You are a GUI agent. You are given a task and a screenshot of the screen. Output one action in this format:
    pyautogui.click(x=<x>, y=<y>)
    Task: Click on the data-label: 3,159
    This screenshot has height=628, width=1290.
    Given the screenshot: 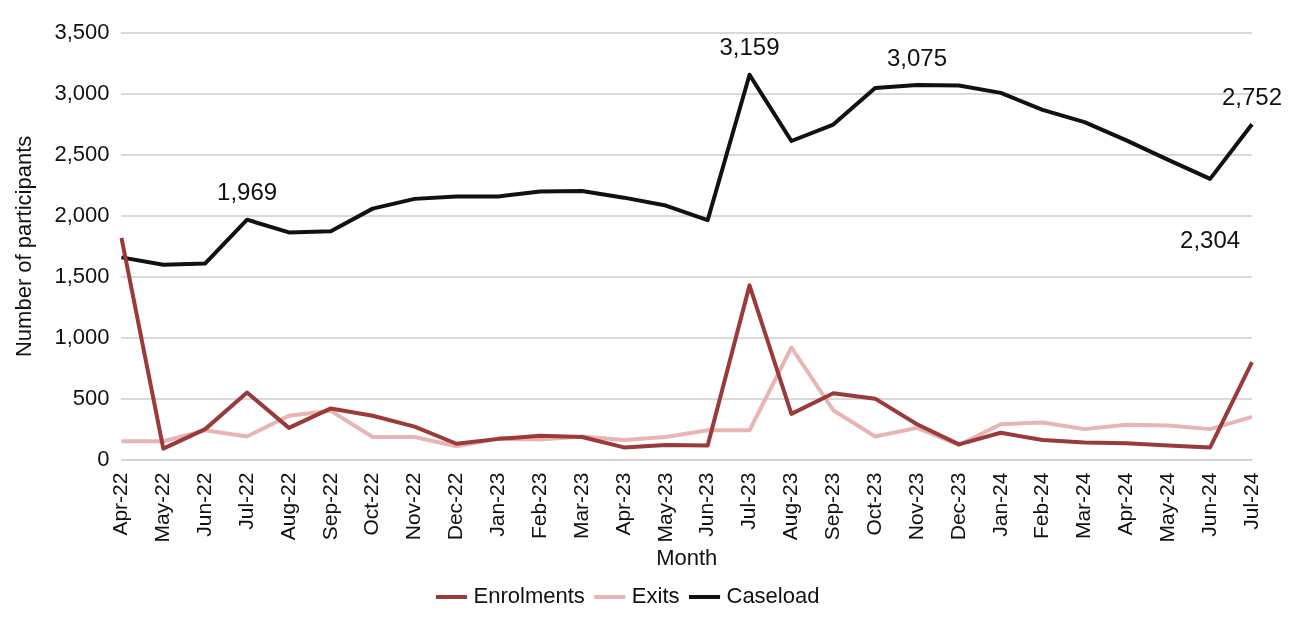 What is the action you would take?
    pyautogui.click(x=749, y=47)
    